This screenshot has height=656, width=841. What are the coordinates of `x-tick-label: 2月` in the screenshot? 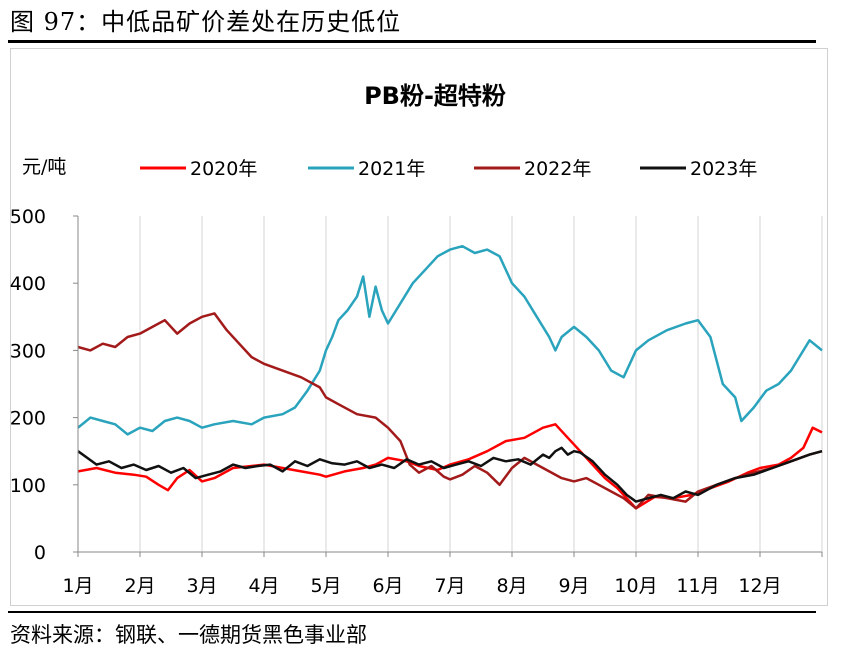 It's located at (139, 586).